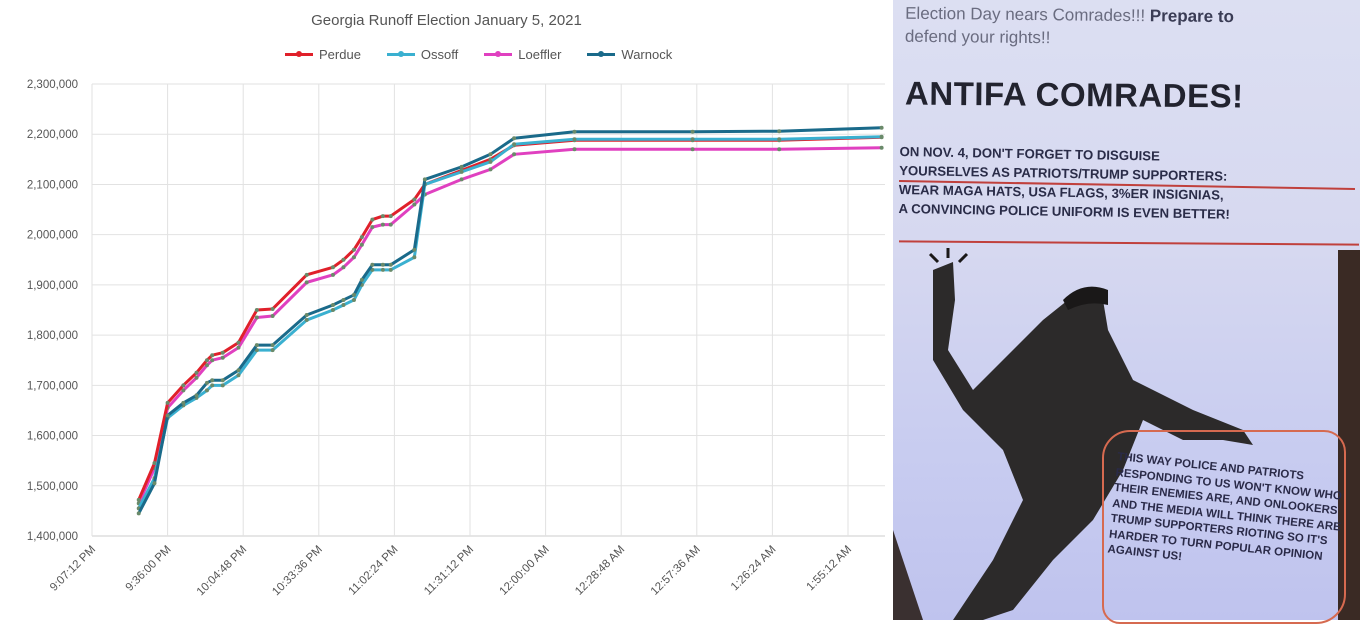  I want to click on legend-label: Warnock, so click(647, 54).